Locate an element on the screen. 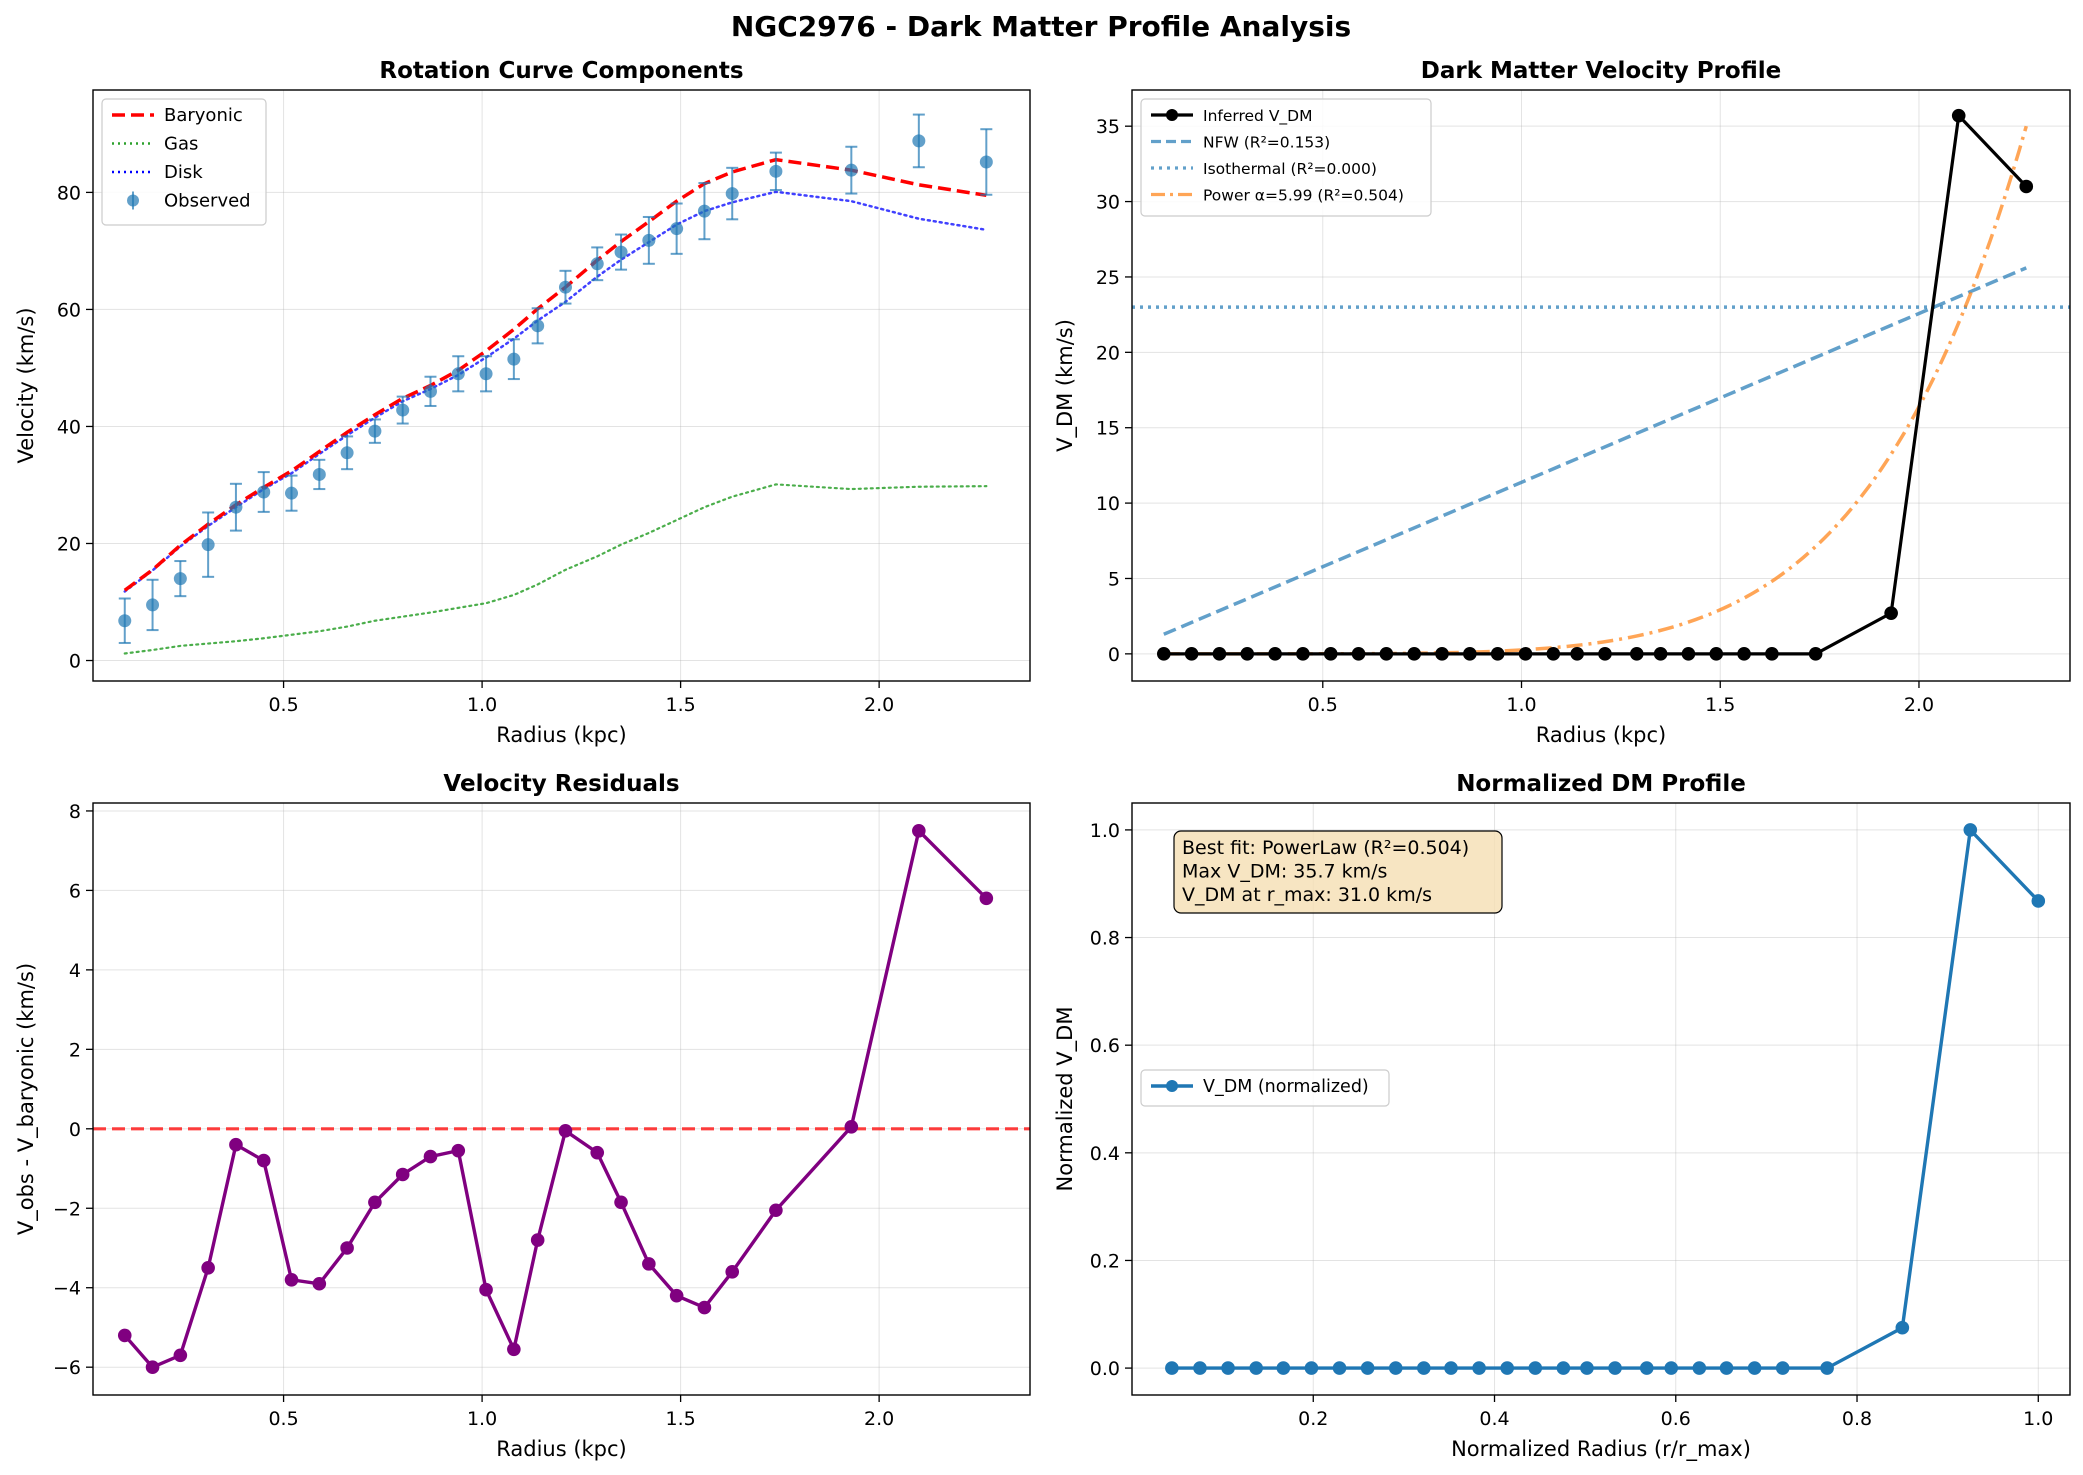 This screenshot has height=1475, width=2083. chart-title: Rotation Curve Components is located at coordinates (561, 71).